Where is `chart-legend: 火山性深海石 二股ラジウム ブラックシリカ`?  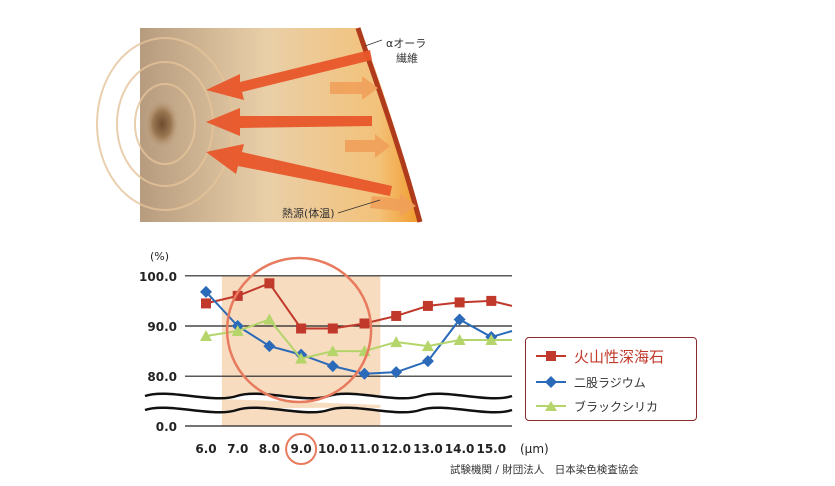
chart-legend: 火山性深海石 二股ラジウム ブラックシリカ is located at coordinates (611, 379).